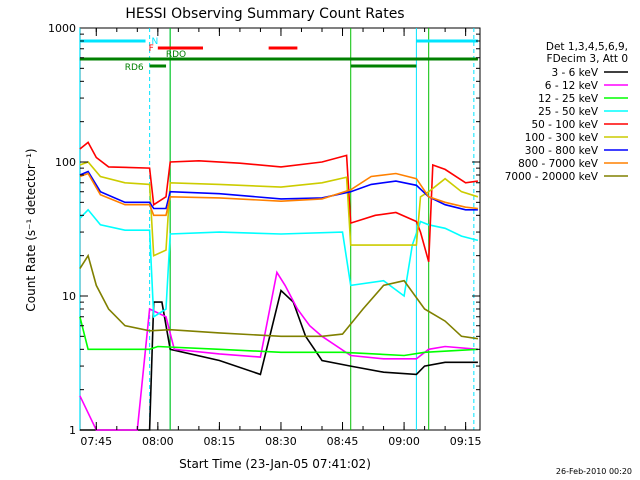 This screenshot has width=640, height=480. I want to click on legend-label: 50 - 100 keV, so click(564, 125).